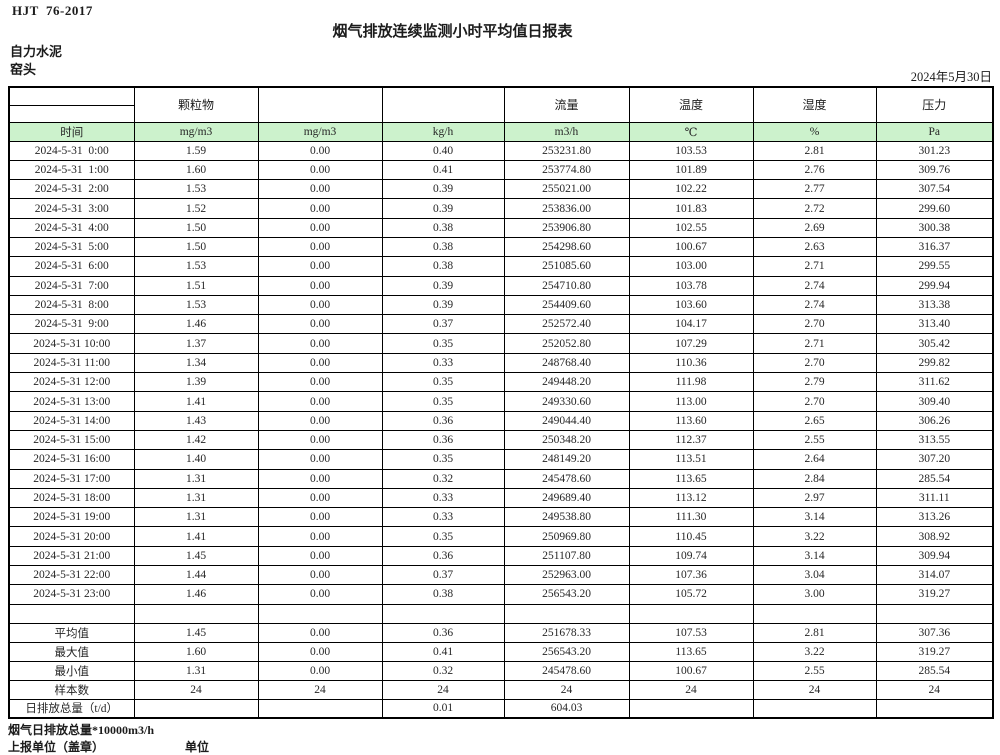 The image size is (1000, 755). What do you see at coordinates (814, 632) in the screenshot?
I see `summary-value-cell: 2.81` at bounding box center [814, 632].